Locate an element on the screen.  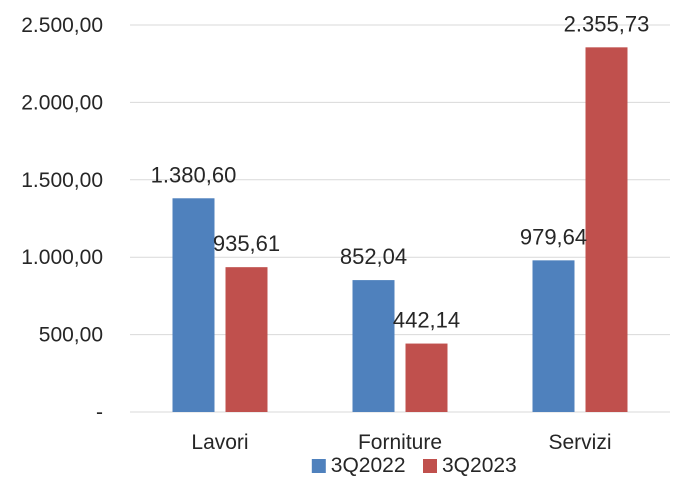
y-tick-label: 1.500,00 is located at coordinates (62, 180).